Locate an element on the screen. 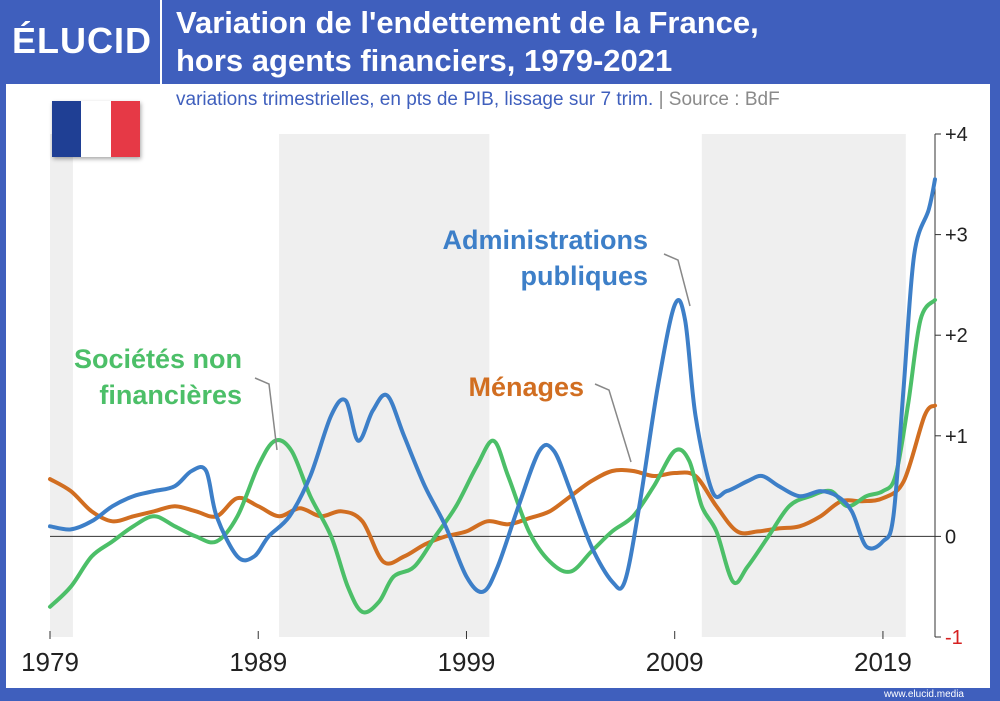 This screenshot has width=1000, height=701. source-label: Source : BdF is located at coordinates (724, 99).